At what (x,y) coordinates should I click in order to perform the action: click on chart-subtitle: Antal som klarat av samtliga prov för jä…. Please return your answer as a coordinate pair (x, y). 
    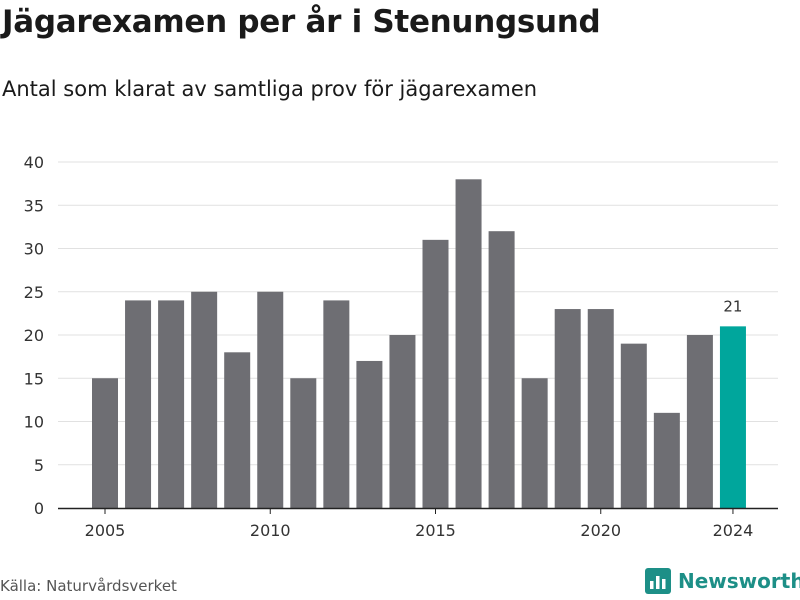
    Looking at the image, I should click on (270, 89).